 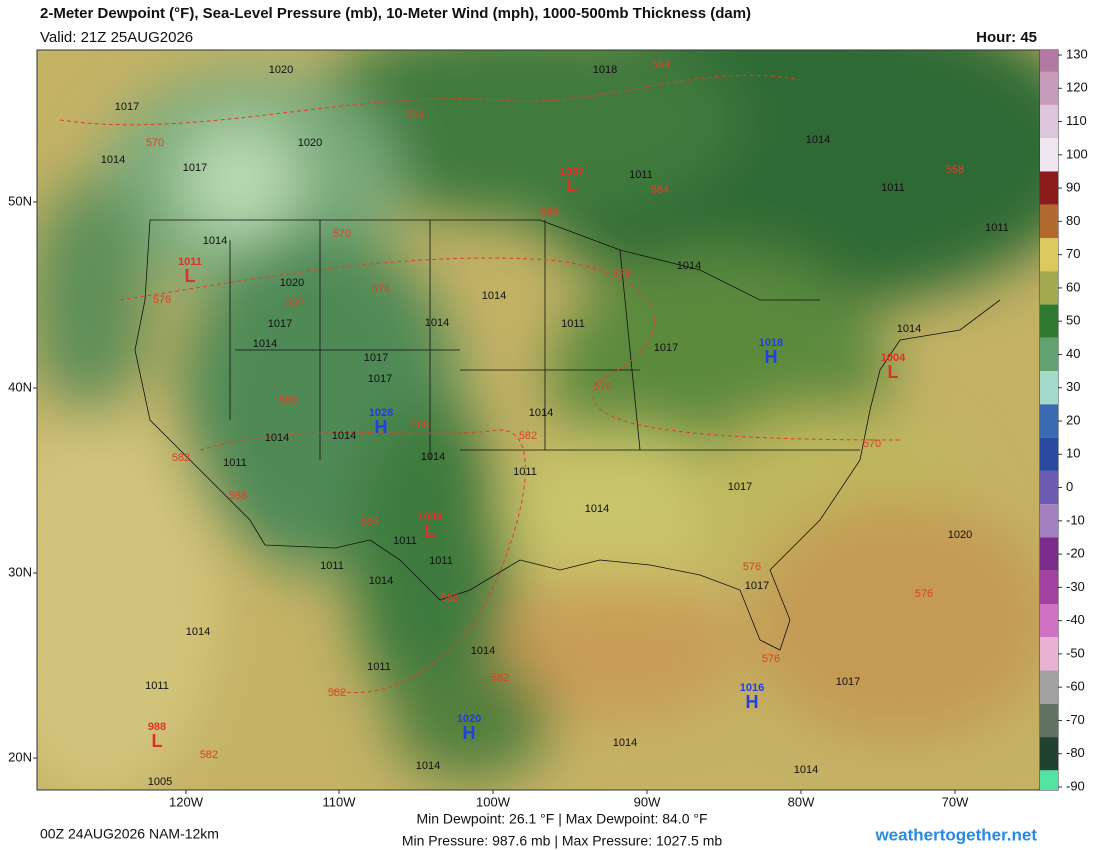 What do you see at coordinates (20, 386) in the screenshot?
I see `latitude-label: 40N` at bounding box center [20, 386].